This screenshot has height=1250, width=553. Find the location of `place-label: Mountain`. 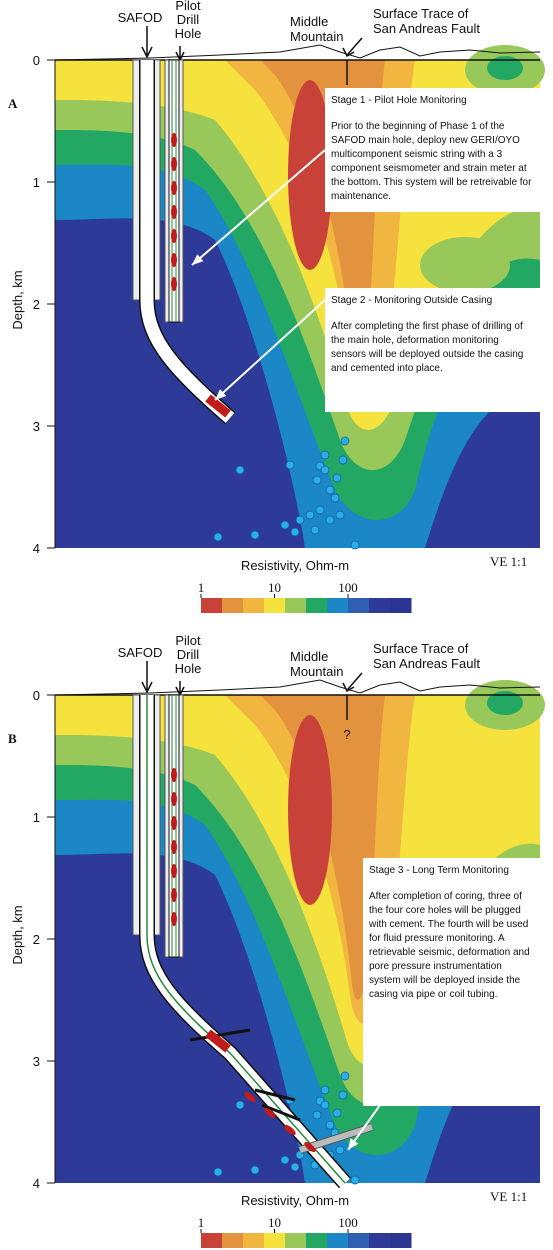

place-label: Mountain is located at coordinates (316, 36).